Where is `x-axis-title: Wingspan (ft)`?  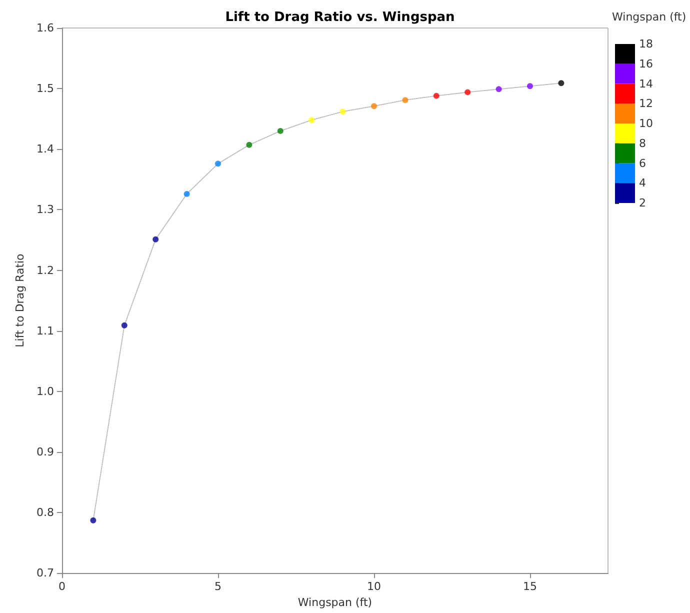
x-axis-title: Wingspan (ft) is located at coordinates (335, 602).